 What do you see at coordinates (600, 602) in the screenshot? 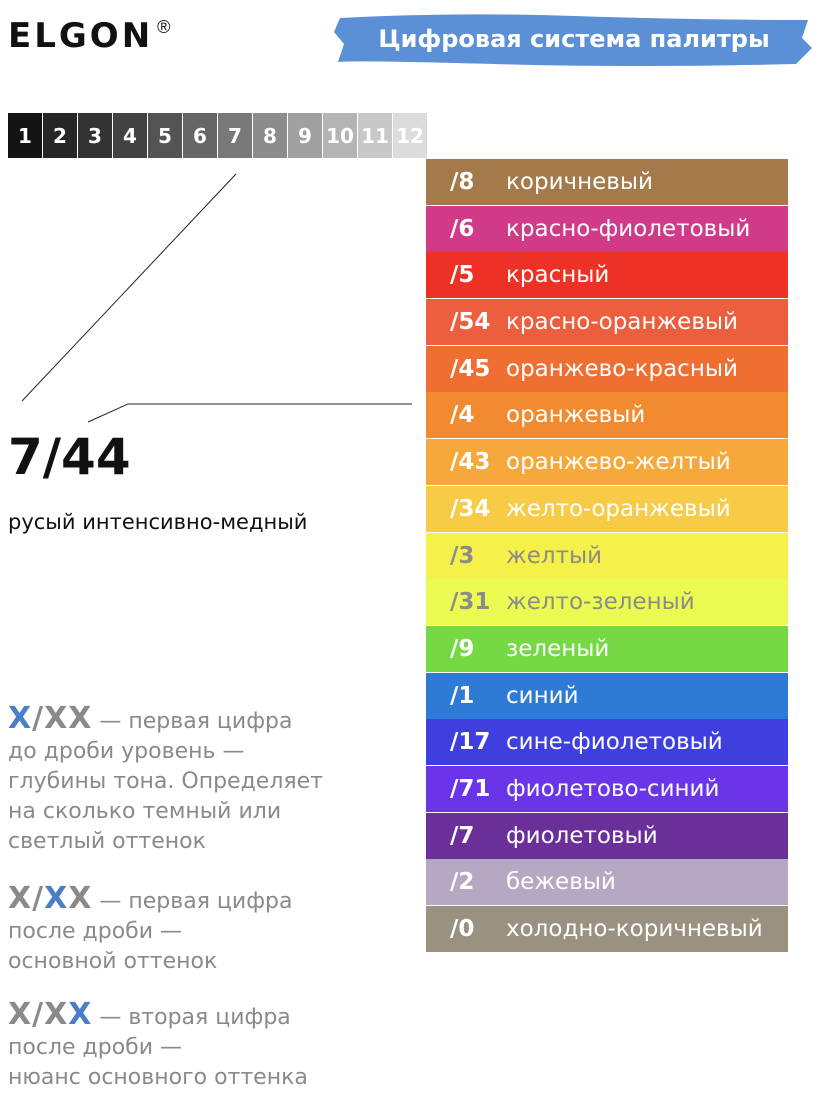
I see `swatch-name: желто-зеленый` at bounding box center [600, 602].